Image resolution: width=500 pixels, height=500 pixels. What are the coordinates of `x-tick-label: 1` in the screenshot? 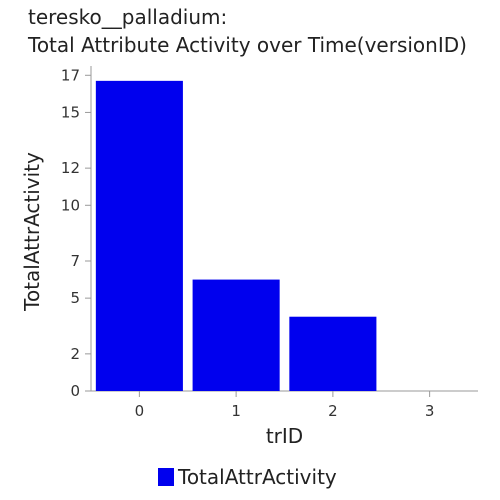 It's located at (236, 411).